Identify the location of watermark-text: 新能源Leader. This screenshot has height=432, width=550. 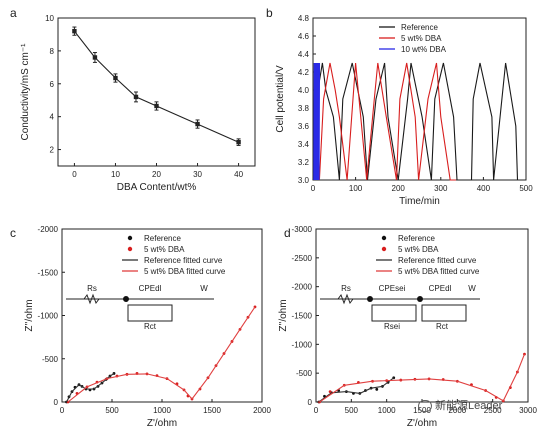
(469, 406).